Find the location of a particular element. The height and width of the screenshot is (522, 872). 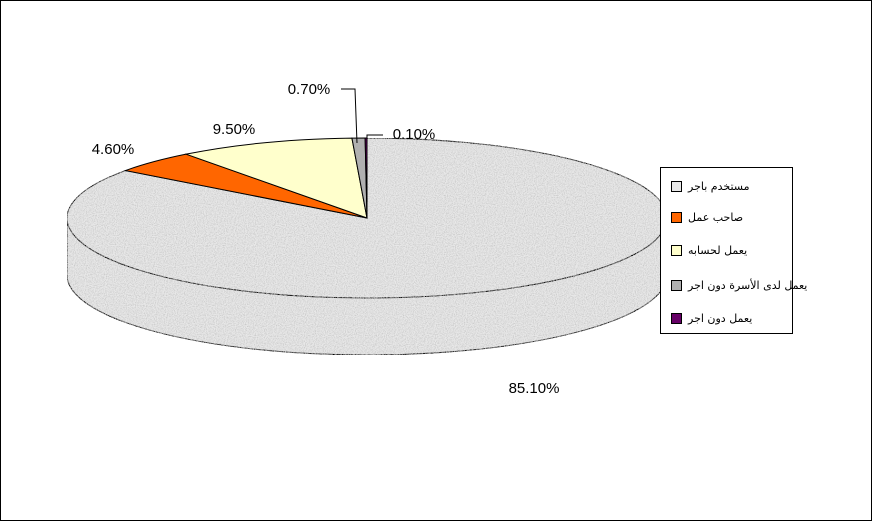

pie-slice is located at coordinates (276, 178).